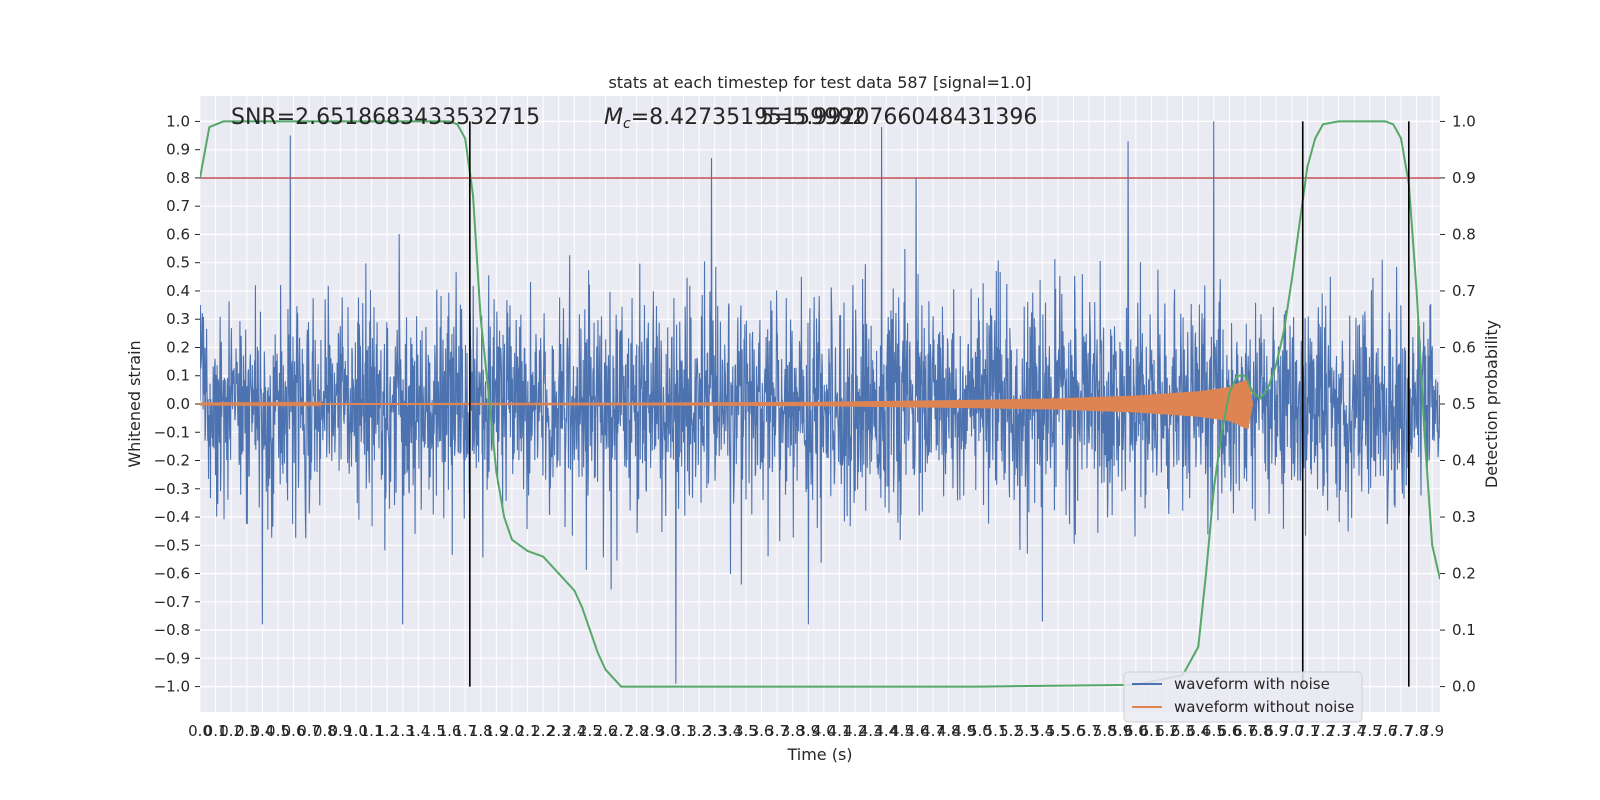 This screenshot has width=1600, height=800. Describe the element at coordinates (1292, 731) in the screenshot. I see `x-tick-label: 7.0` at that location.